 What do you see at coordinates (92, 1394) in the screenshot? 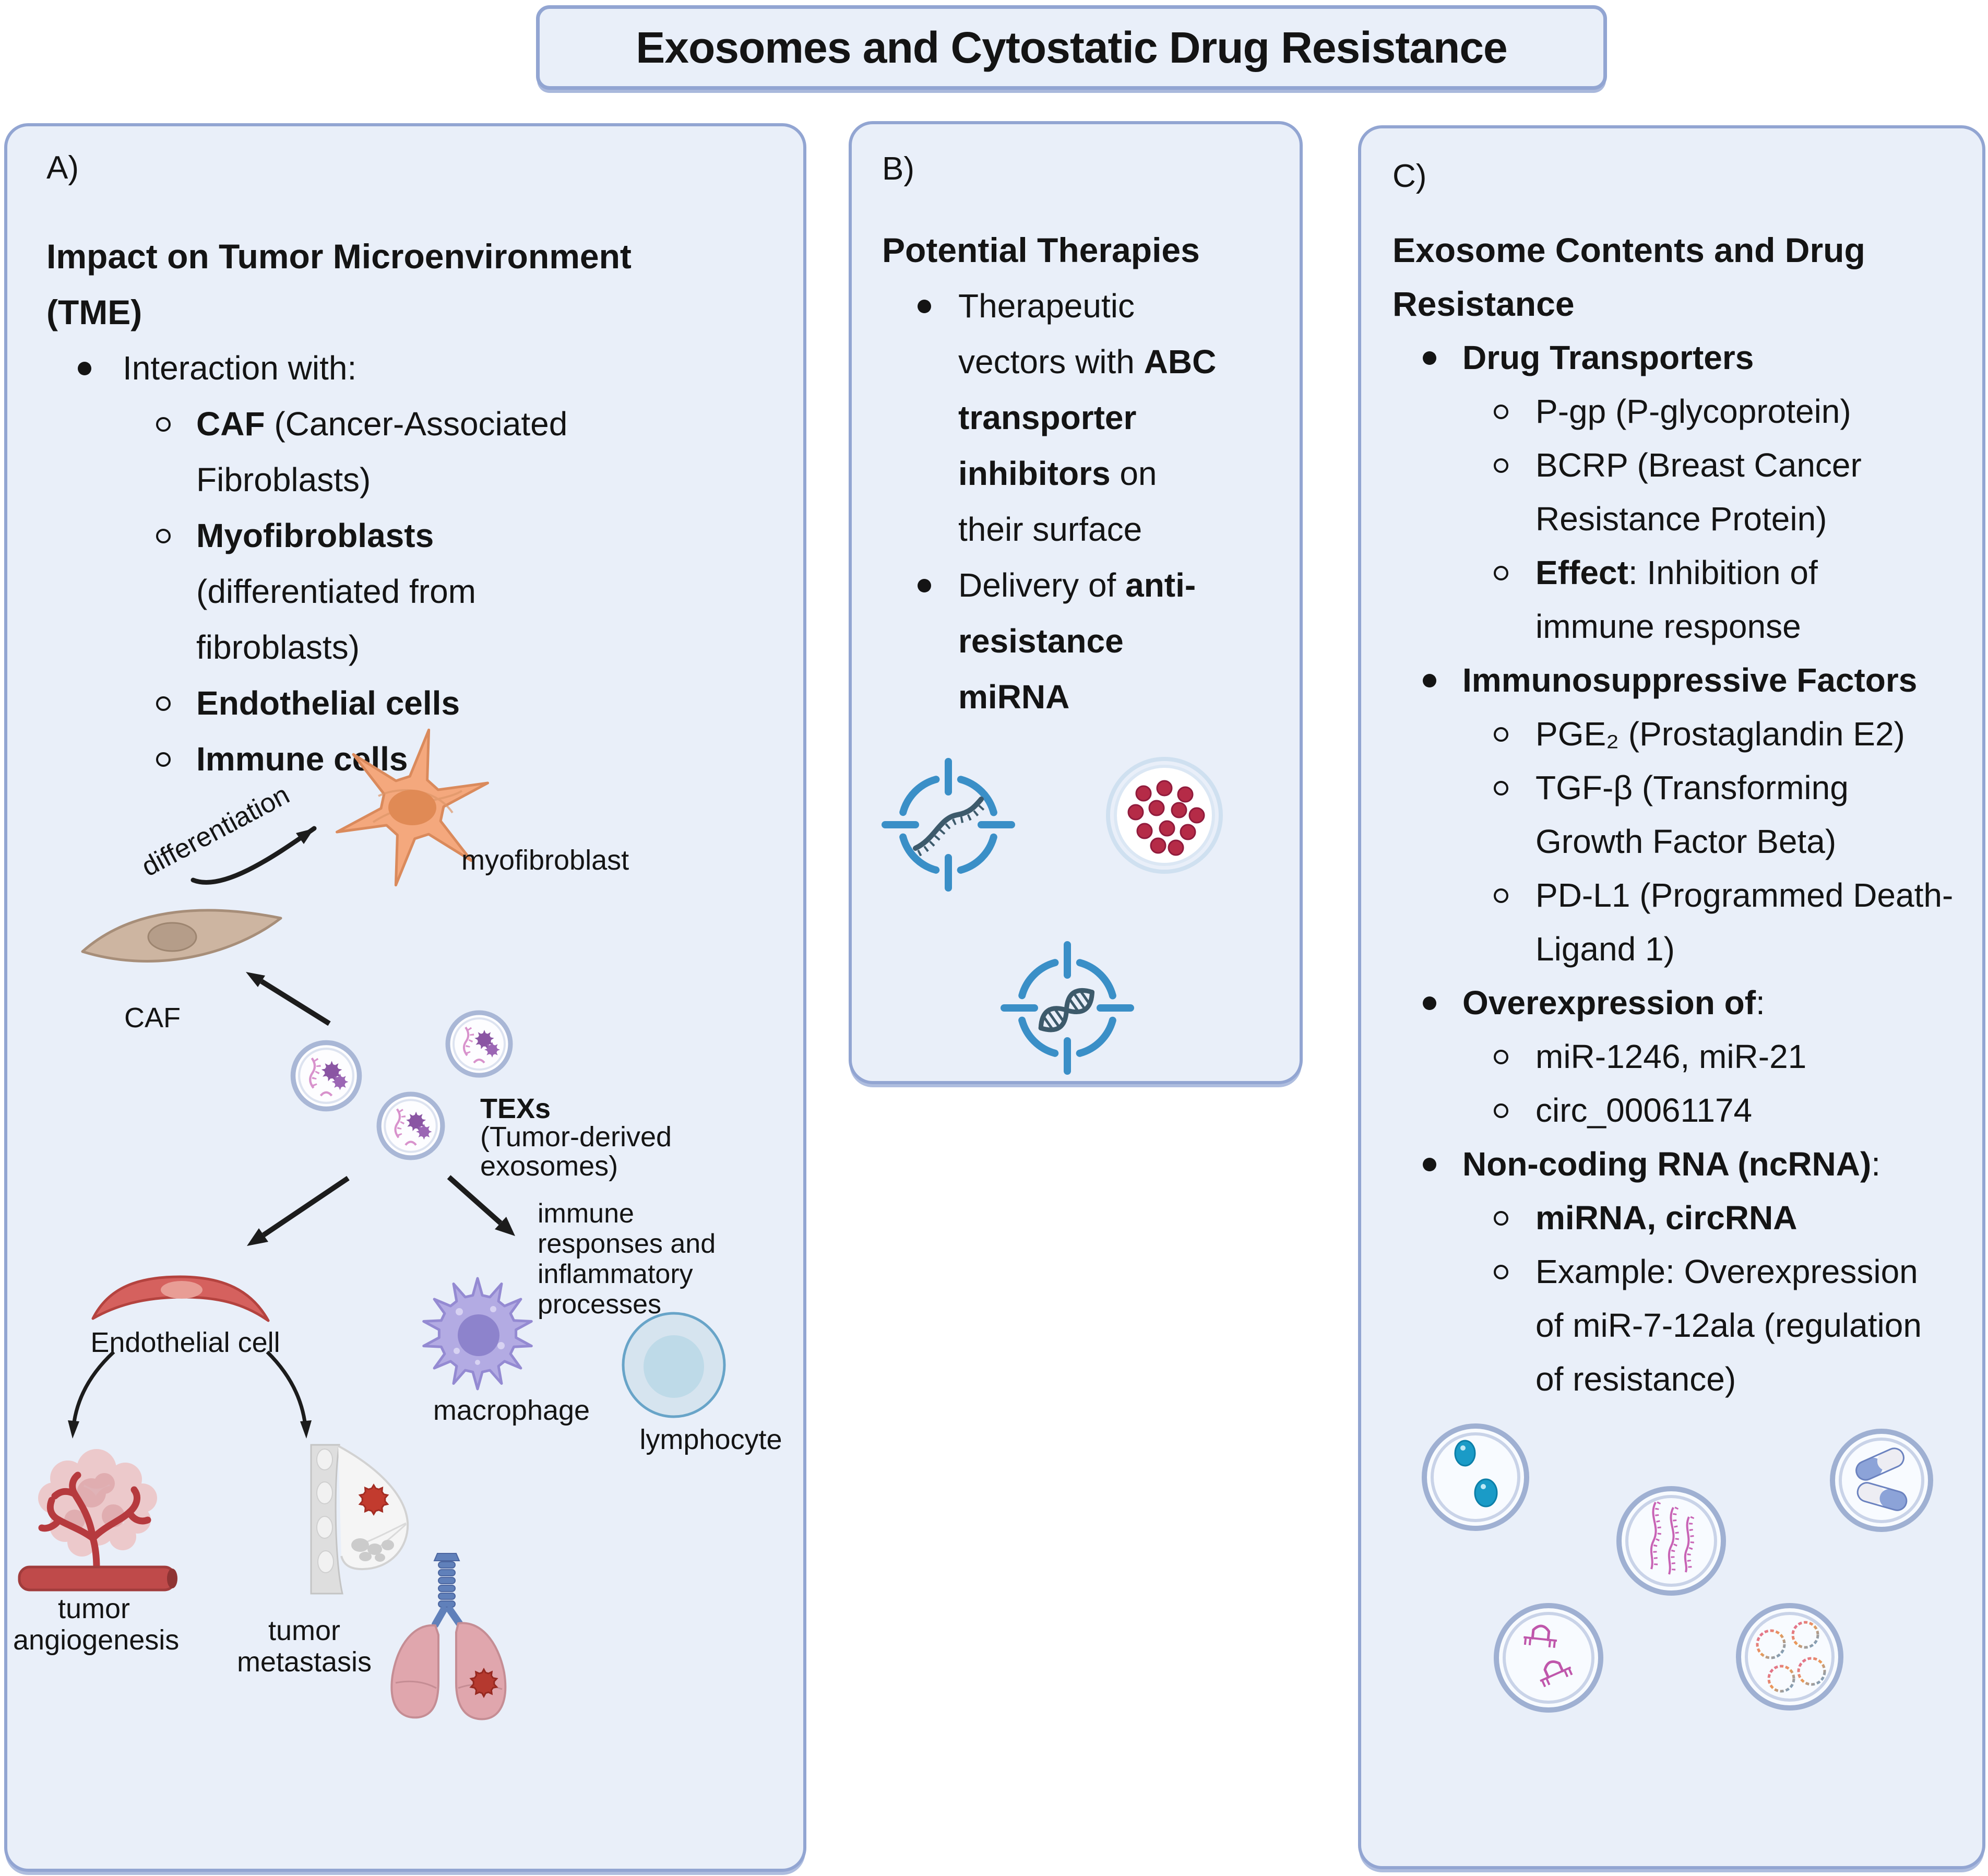
I see `endothelial-to-angiogenesis-arrow` at bounding box center [92, 1394].